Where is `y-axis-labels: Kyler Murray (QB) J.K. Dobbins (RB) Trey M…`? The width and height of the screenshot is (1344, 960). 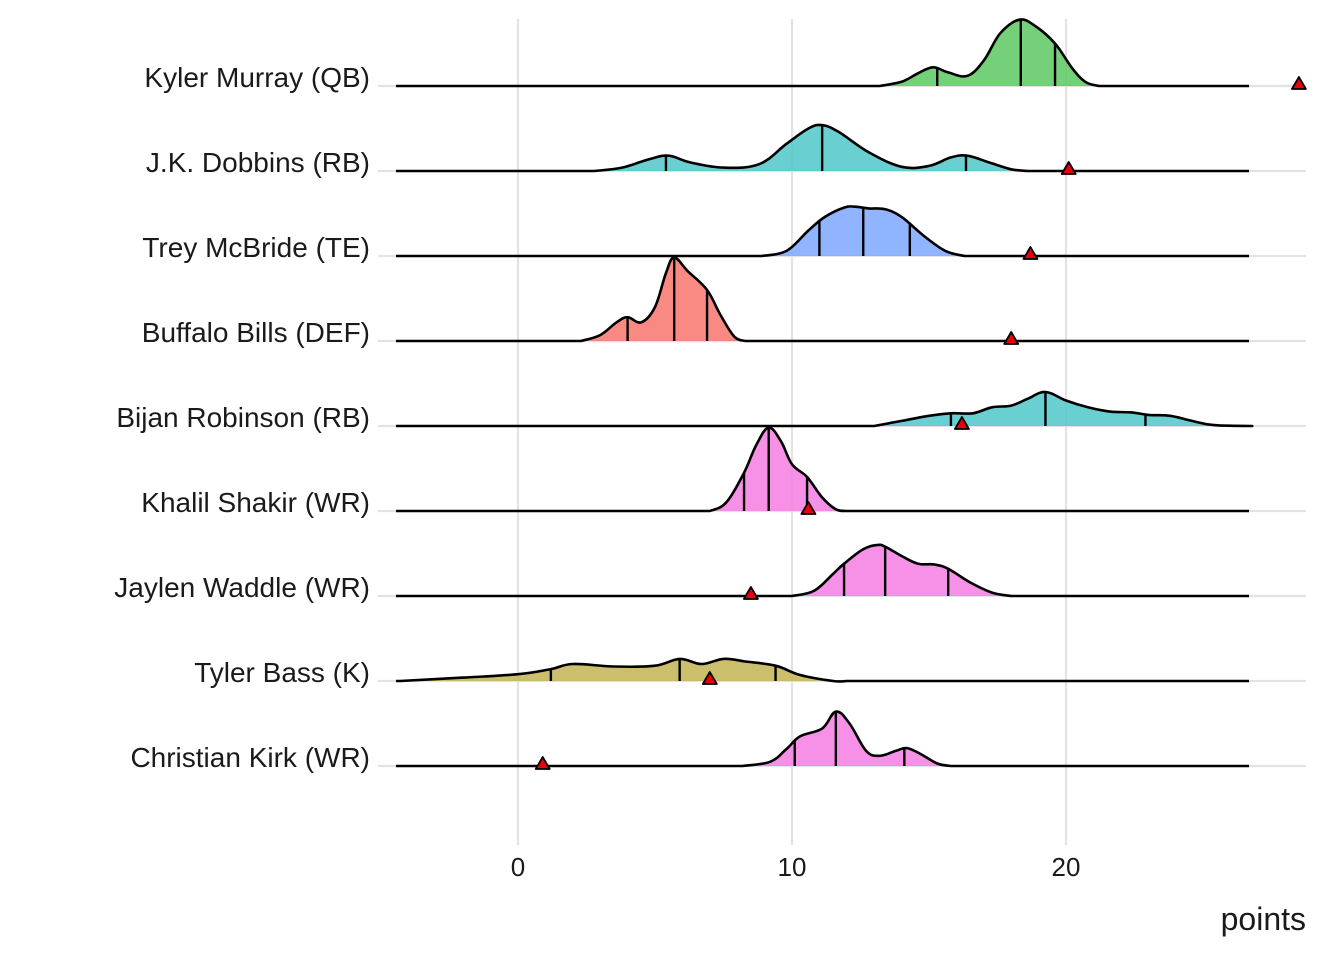
y-axis-labels: Kyler Murray (QB) J.K. Dobbins (RB) Trey M… is located at coordinates (242, 417).